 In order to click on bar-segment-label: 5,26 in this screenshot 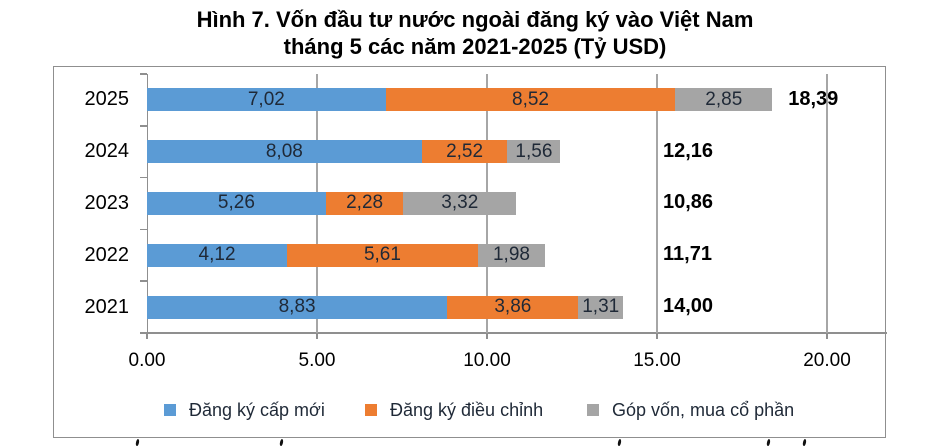, I will do `click(236, 203)`.